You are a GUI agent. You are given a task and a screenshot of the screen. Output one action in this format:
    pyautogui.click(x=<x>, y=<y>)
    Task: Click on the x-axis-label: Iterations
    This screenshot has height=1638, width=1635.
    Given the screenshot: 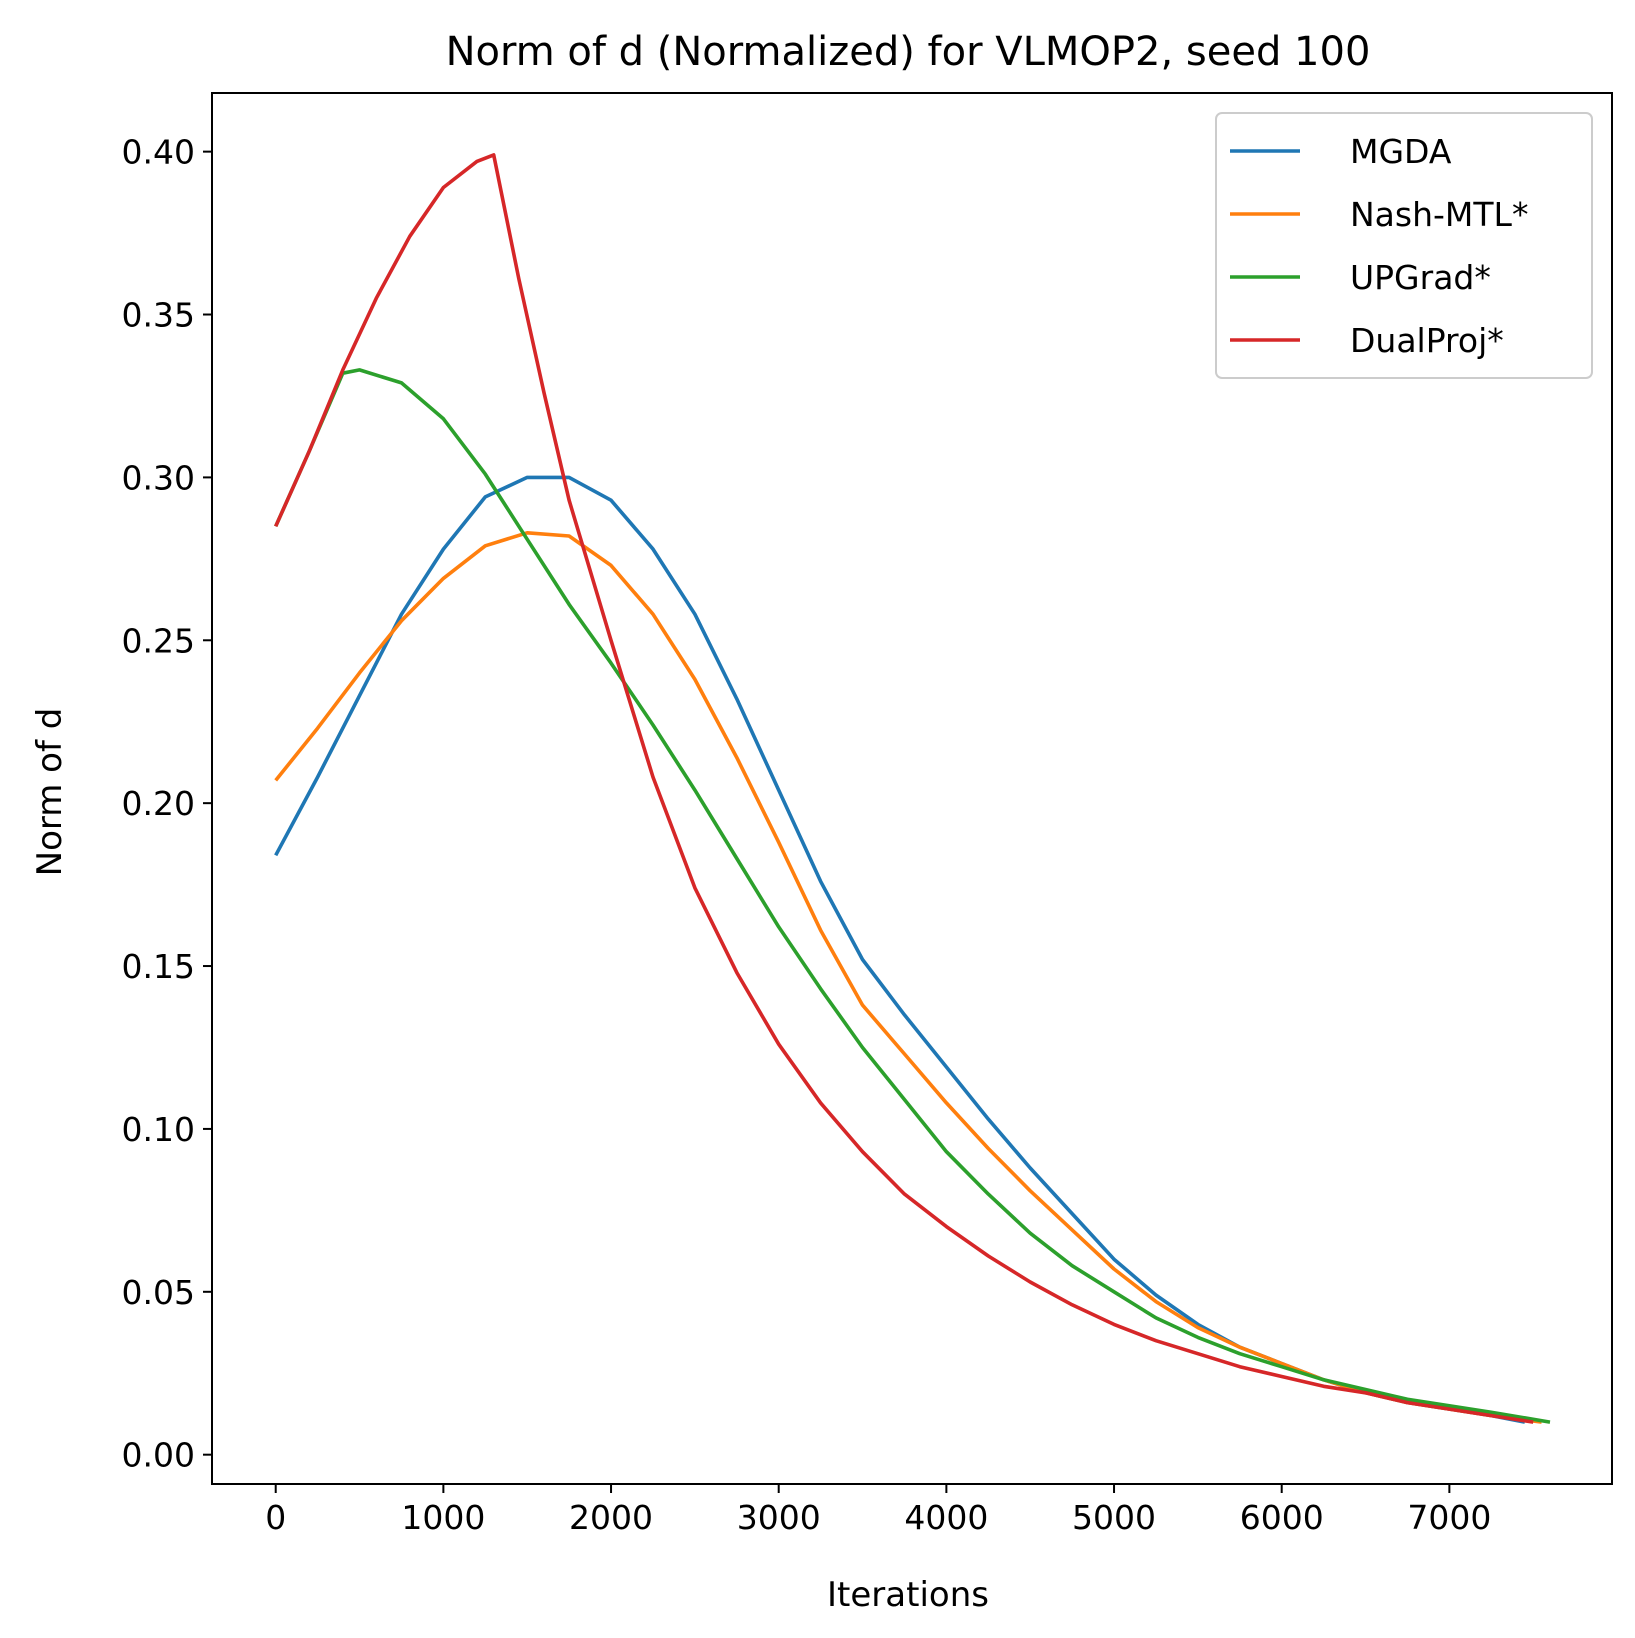 What is the action you would take?
    pyautogui.click(x=908, y=1595)
    